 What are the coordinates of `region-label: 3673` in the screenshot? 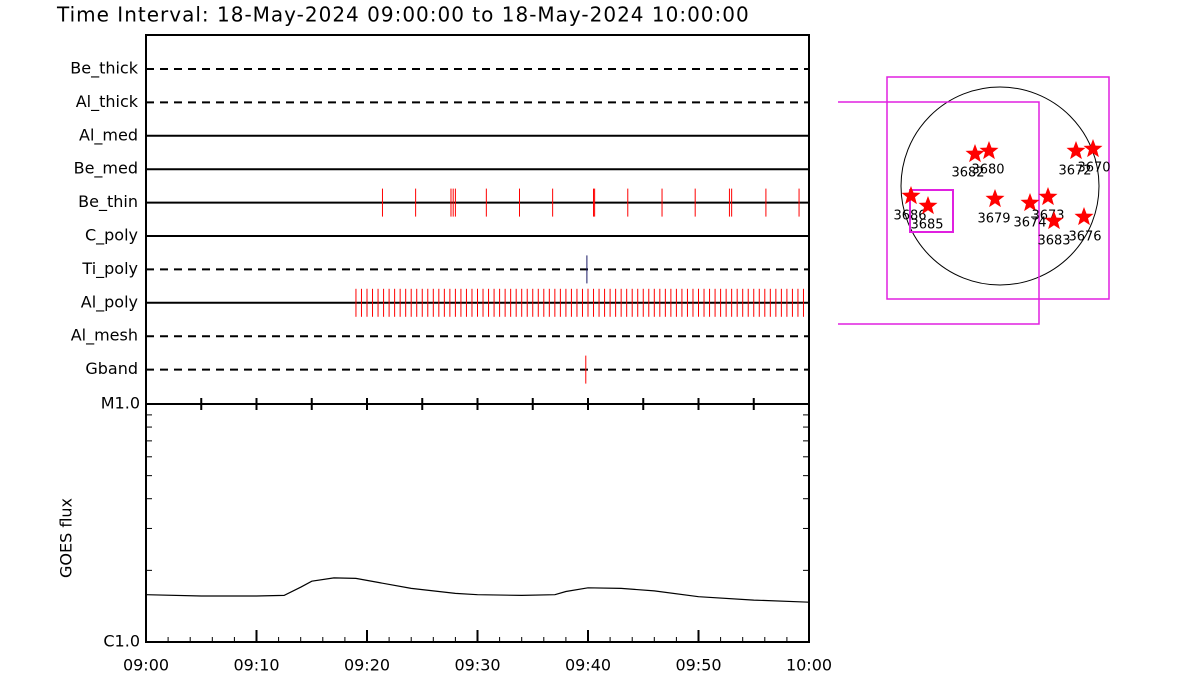 It's located at (1047, 216).